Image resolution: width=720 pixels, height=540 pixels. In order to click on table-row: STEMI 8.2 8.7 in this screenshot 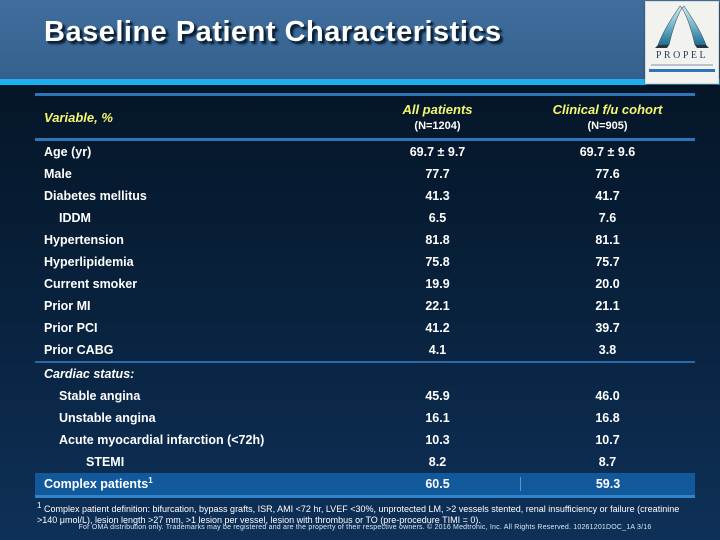, I will do `click(365, 462)`.